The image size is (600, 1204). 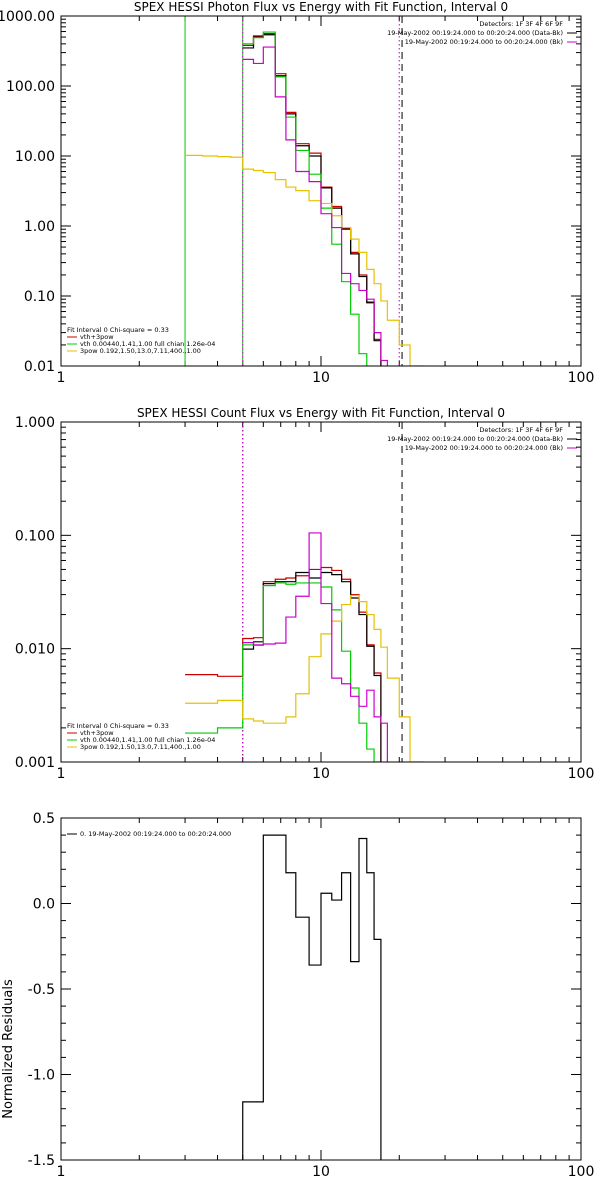 I want to click on y-tick-label: 1.00, so click(x=39, y=227).